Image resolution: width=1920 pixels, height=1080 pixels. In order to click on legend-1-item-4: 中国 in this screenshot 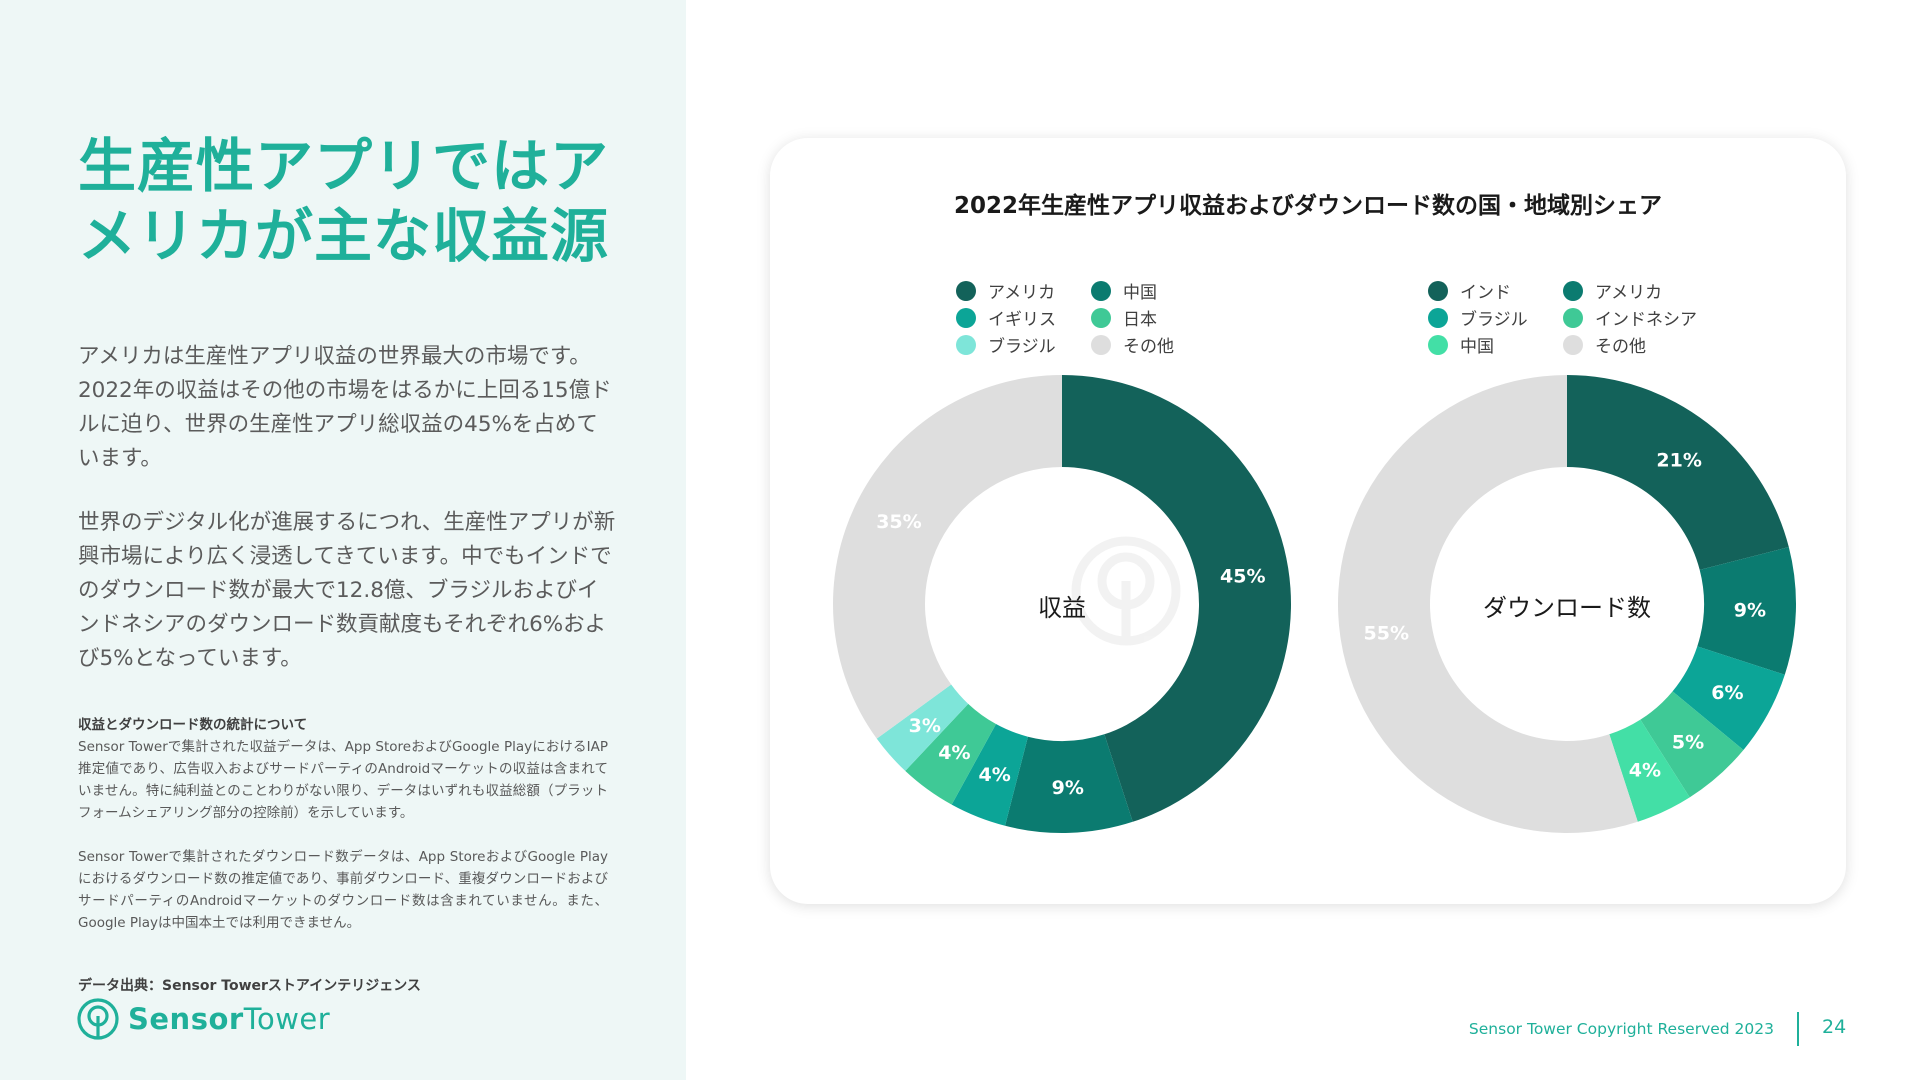, I will do `click(1461, 344)`.